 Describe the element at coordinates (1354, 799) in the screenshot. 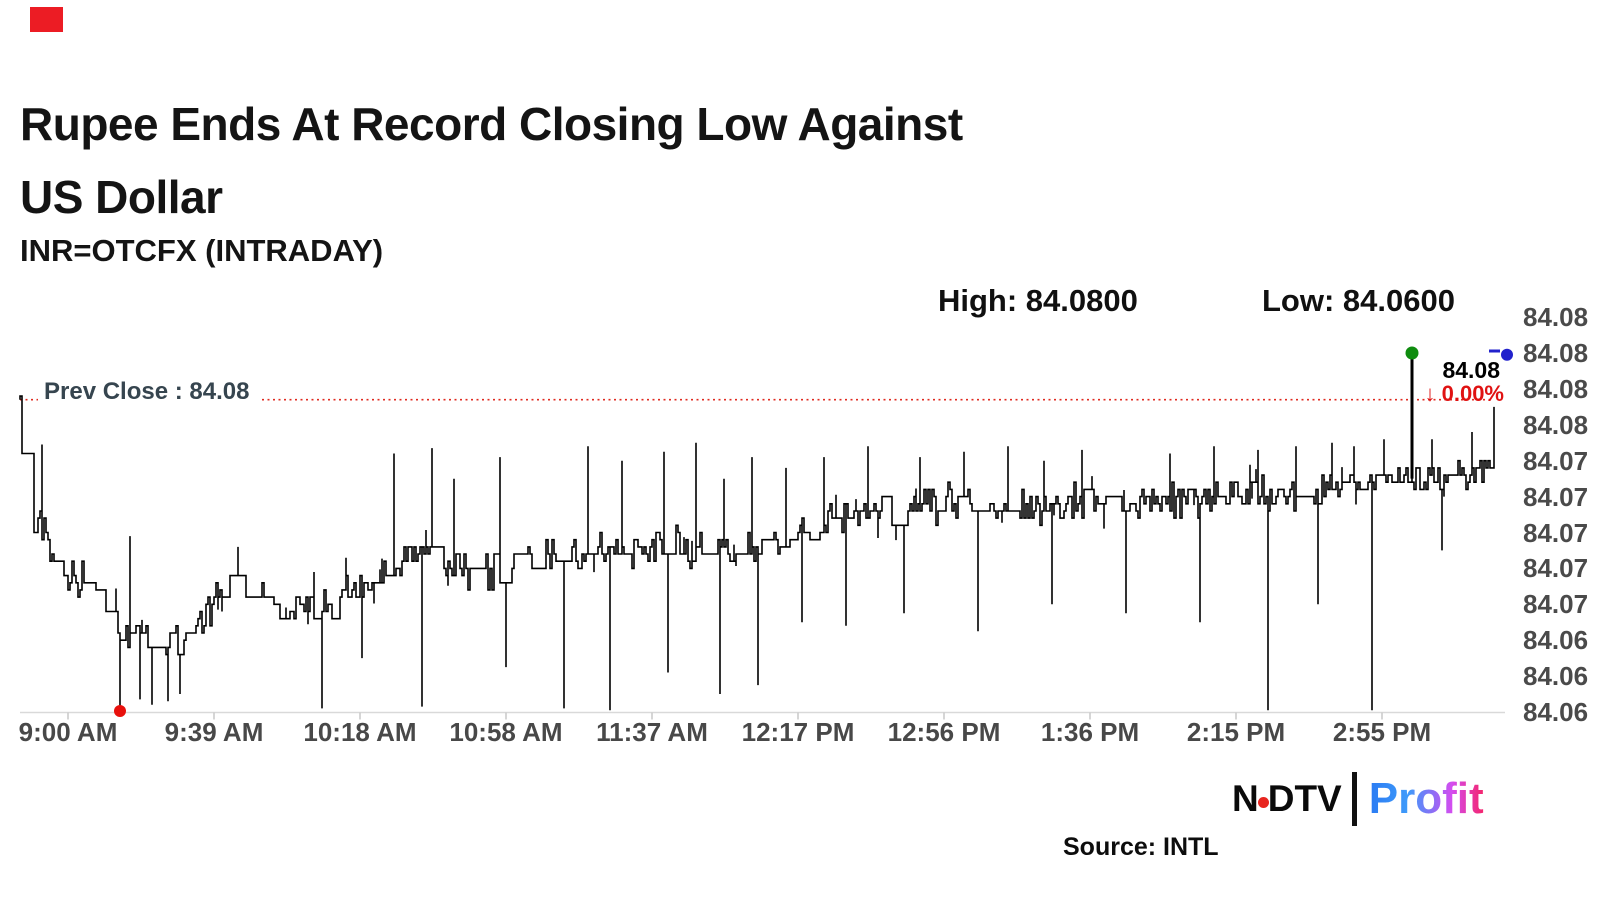

I see `logo-separator-bar` at that location.